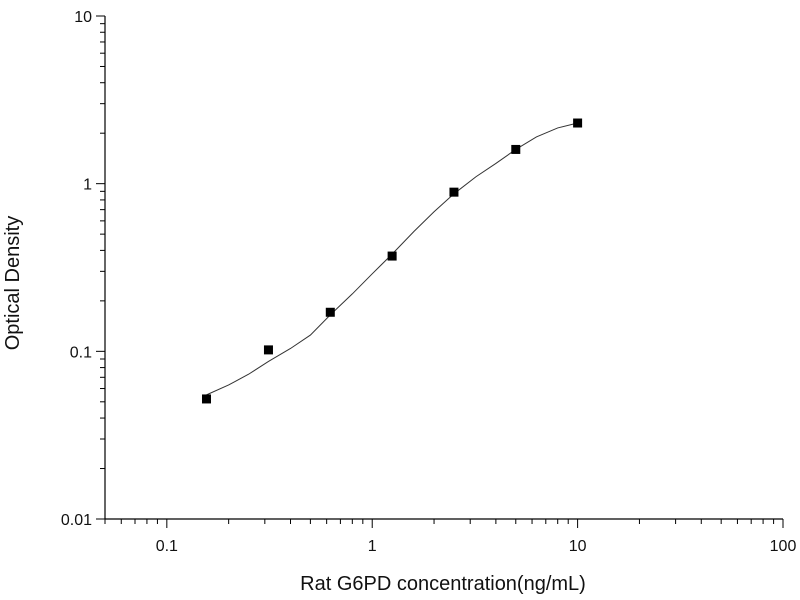 This screenshot has width=800, height=600. What do you see at coordinates (167, 546) in the screenshot?
I see `x-tick-label: 0.1` at bounding box center [167, 546].